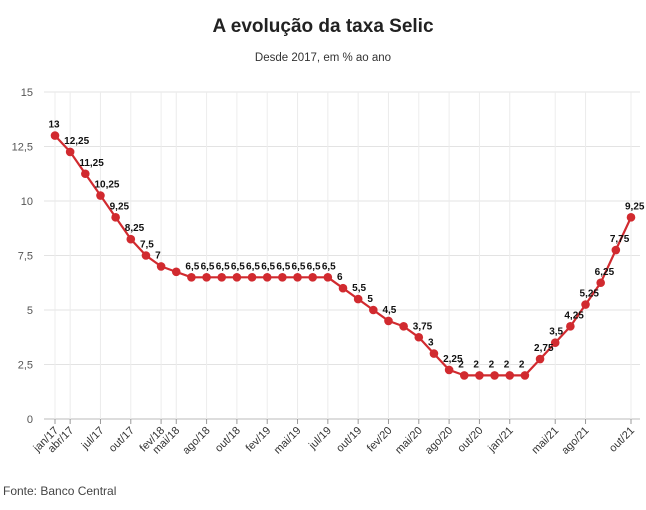 This screenshot has height=510, width=646. What do you see at coordinates (323, 58) in the screenshot?
I see `chart-subtitle: Desde 2017, em % ao ano` at bounding box center [323, 58].